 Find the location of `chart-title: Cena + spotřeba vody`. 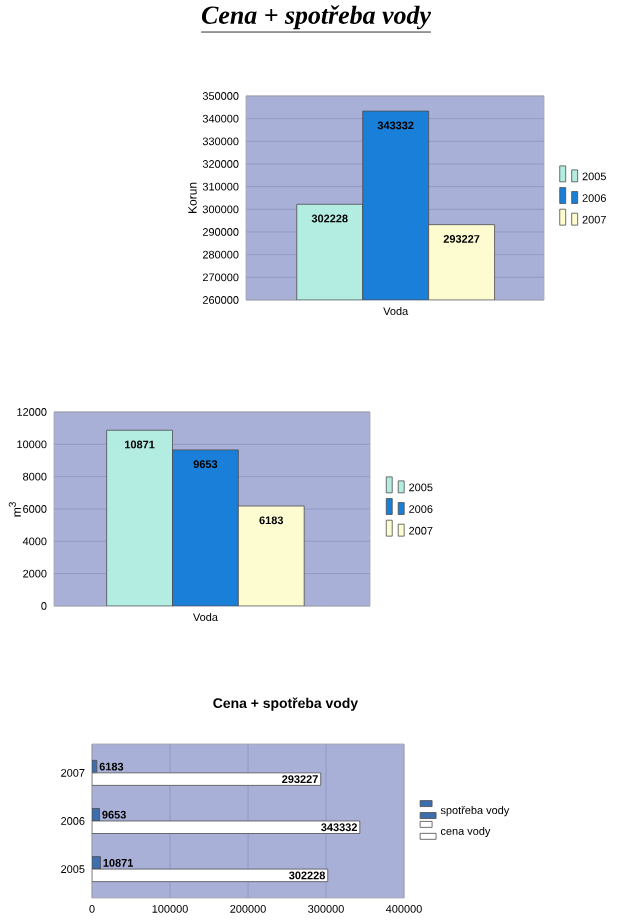

chart-title: Cena + spotřeba vody is located at coordinates (316, 17).